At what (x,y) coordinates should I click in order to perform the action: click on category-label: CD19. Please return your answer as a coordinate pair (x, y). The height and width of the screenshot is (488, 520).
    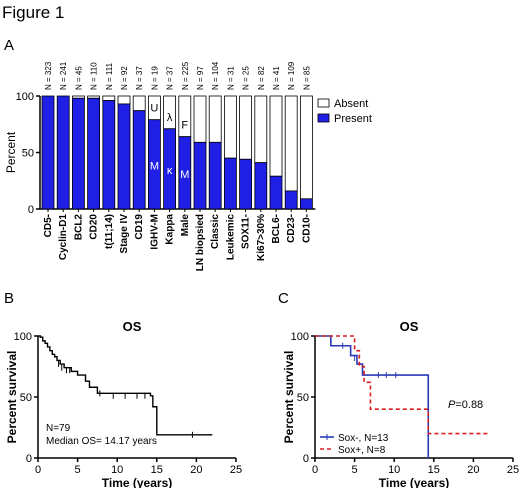
    Looking at the image, I should click on (139, 227).